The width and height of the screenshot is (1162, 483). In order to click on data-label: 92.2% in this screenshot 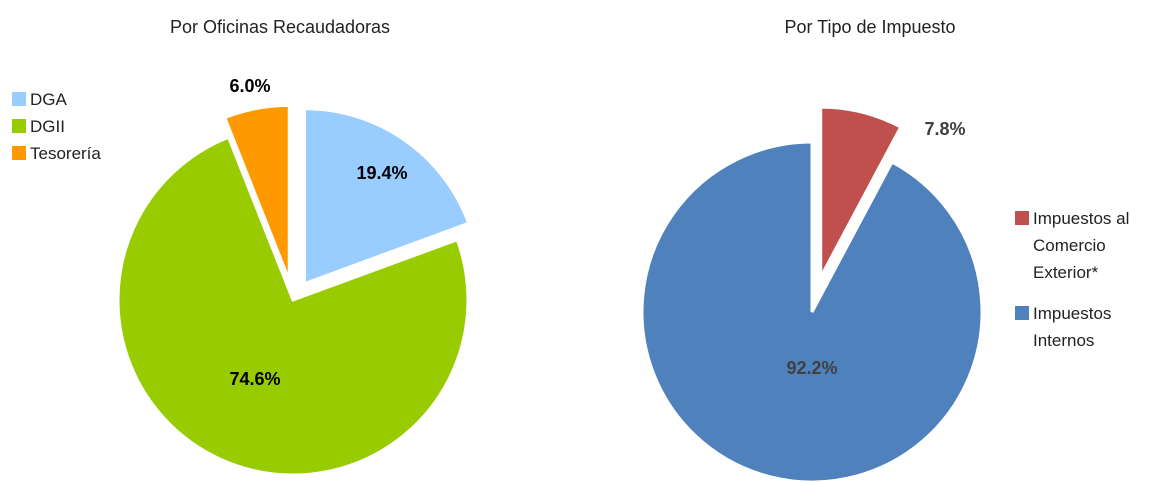, I will do `click(811, 368)`.